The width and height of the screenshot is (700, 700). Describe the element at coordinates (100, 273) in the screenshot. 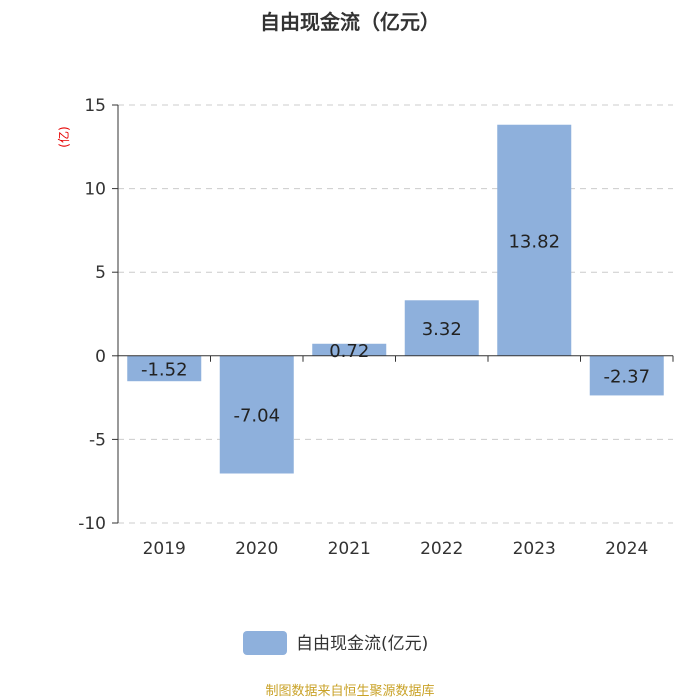

I see `y-tick-label: 5` at that location.